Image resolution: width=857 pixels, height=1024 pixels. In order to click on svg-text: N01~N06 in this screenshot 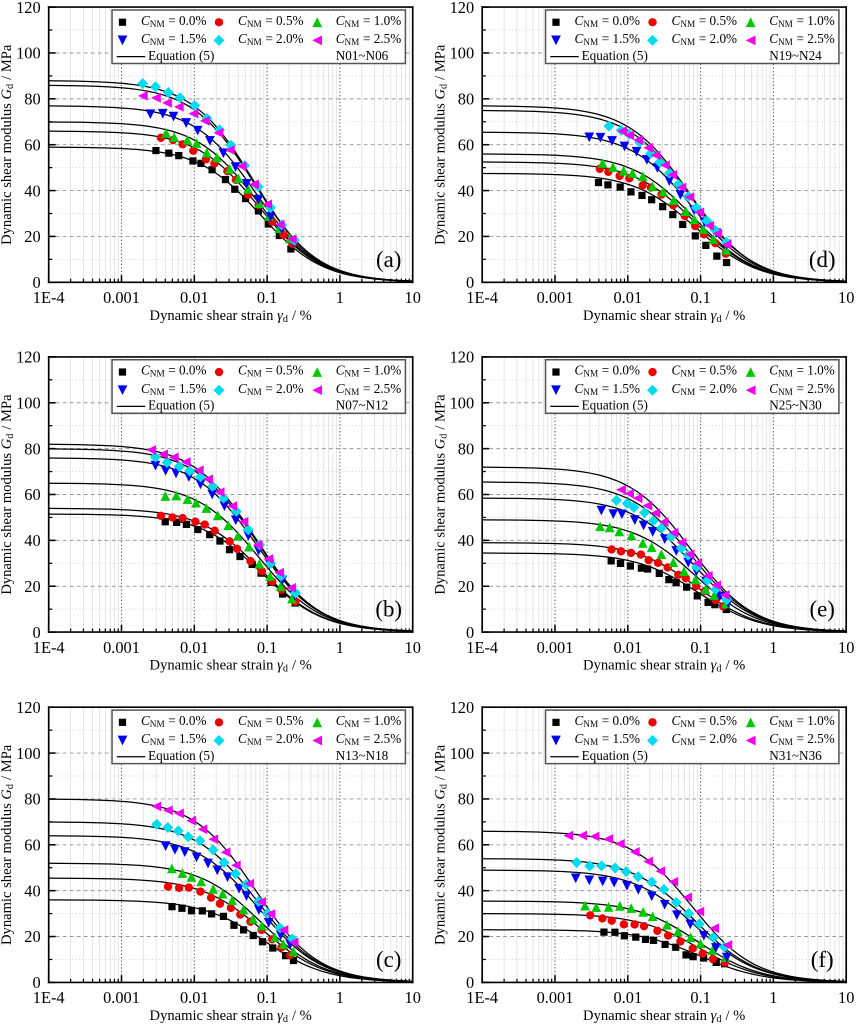, I will do `click(362, 55)`.